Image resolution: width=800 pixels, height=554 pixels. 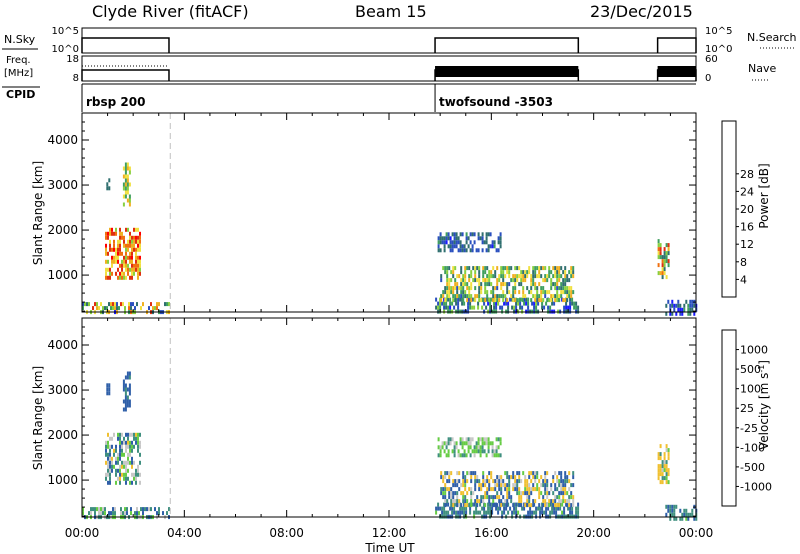 What do you see at coordinates (389, 533) in the screenshot?
I see `time-axis: 00:00 04:00 08:00 12:00 16:00 20:00 00:00` at bounding box center [389, 533].